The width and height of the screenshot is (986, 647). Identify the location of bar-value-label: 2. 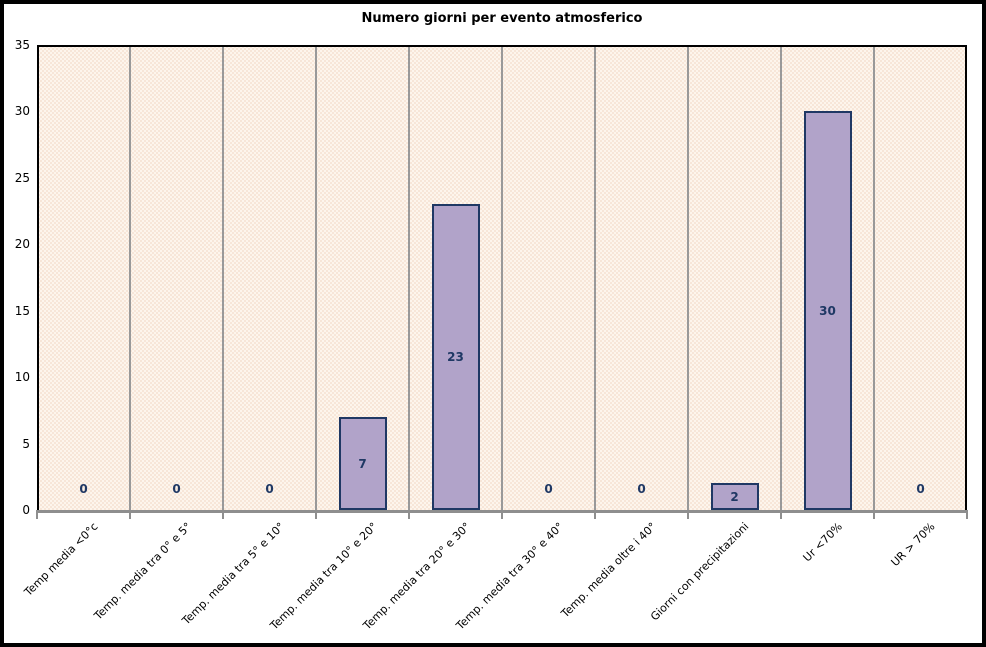
(734, 496).